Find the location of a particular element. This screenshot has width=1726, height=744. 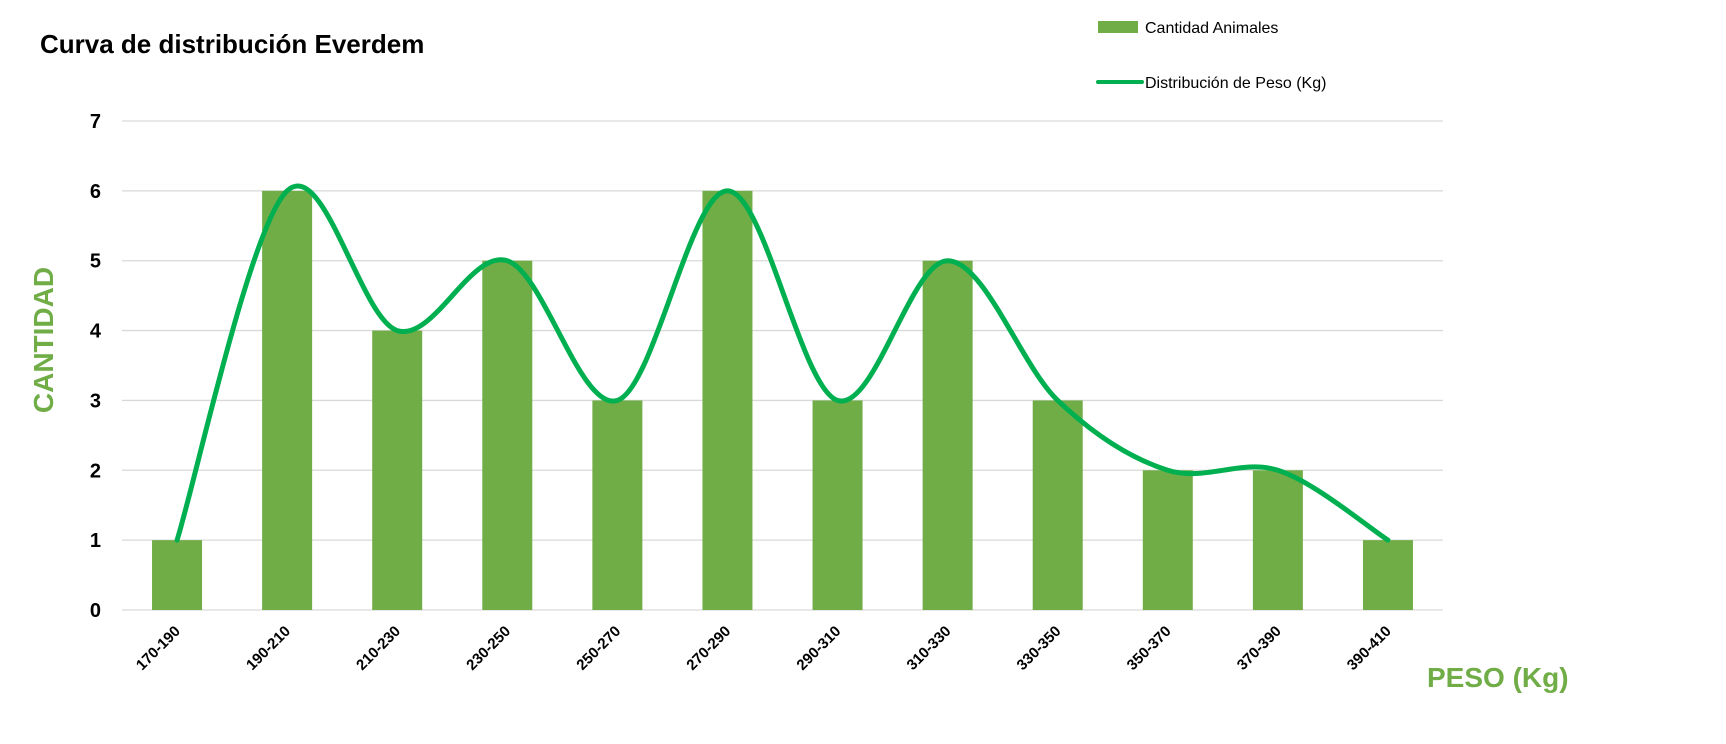

x-tick-label: 310-330 is located at coordinates (928, 648).